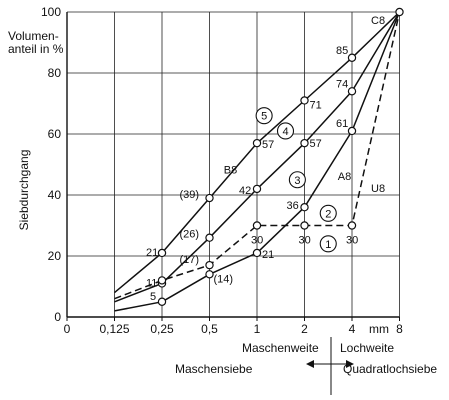 This screenshot has width=449, height=400. What do you see at coordinates (245, 191) in the screenshot?
I see `point-label: 42` at bounding box center [245, 191].